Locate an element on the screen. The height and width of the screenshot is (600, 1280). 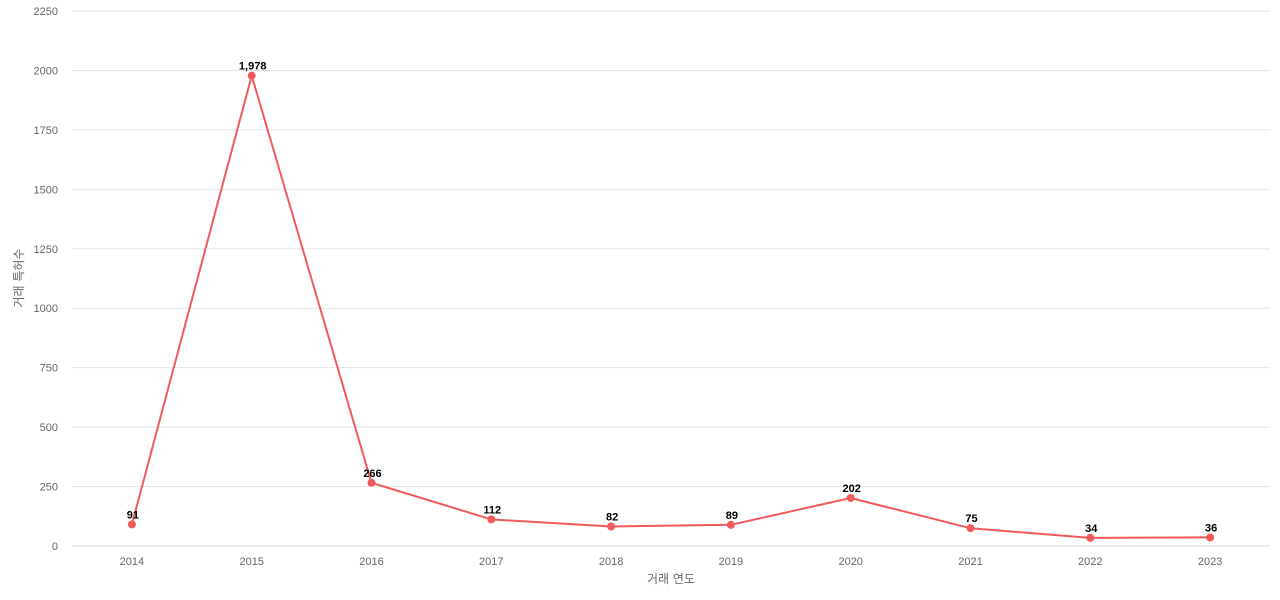
x-tick-label: 2019 is located at coordinates (731, 562).